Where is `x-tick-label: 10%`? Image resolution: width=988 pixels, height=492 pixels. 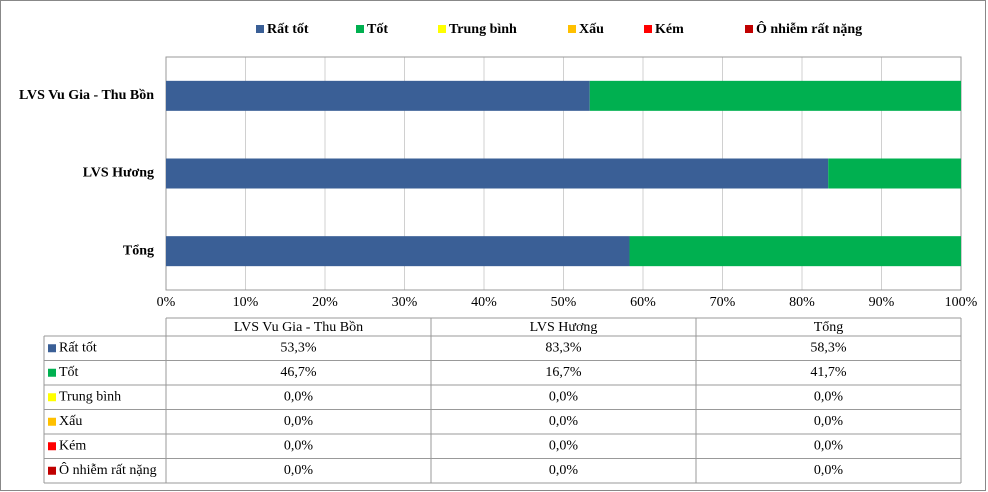 x-tick-label: 10% is located at coordinates (246, 302).